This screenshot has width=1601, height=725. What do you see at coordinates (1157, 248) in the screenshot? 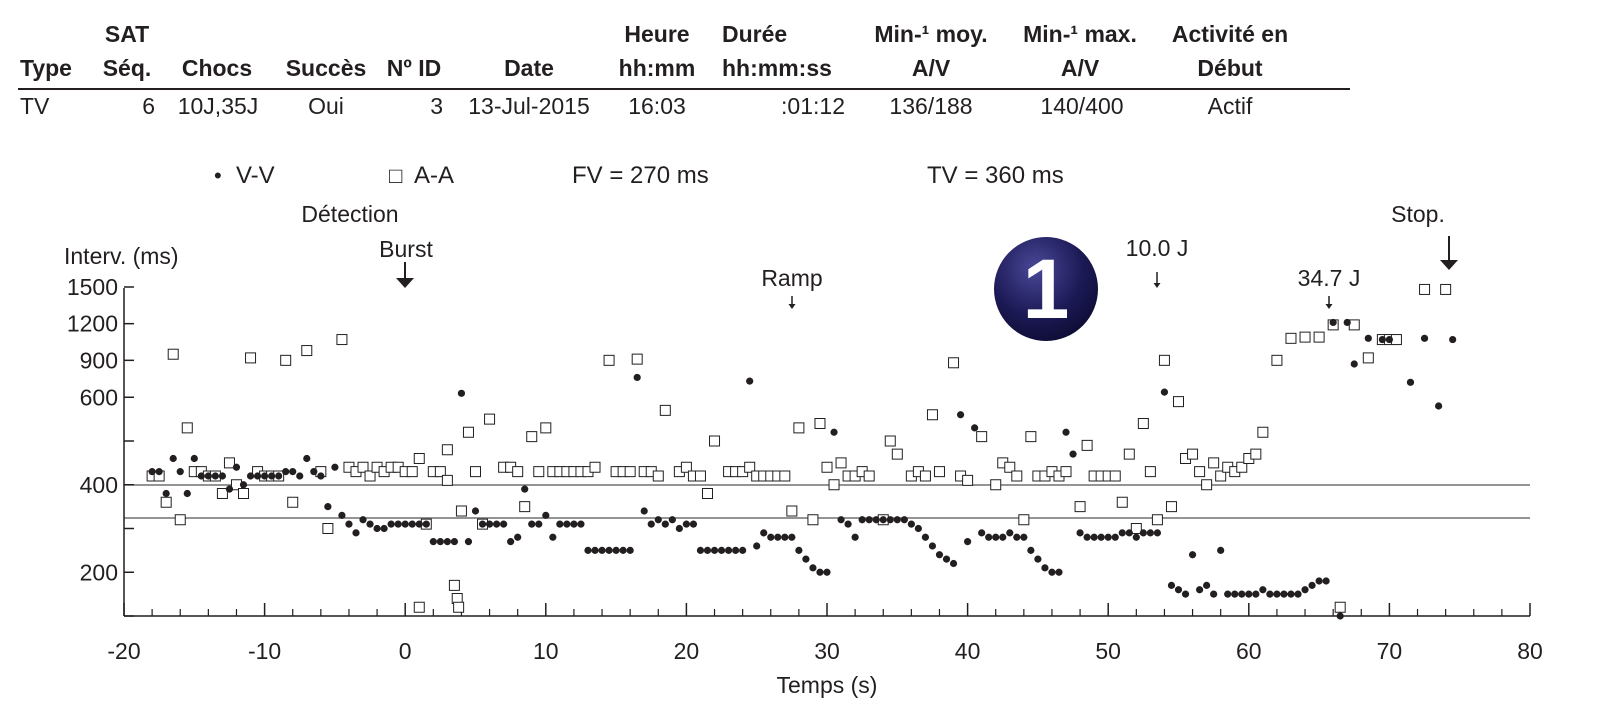
I see `annotation-label: 10.0 J` at bounding box center [1157, 248].